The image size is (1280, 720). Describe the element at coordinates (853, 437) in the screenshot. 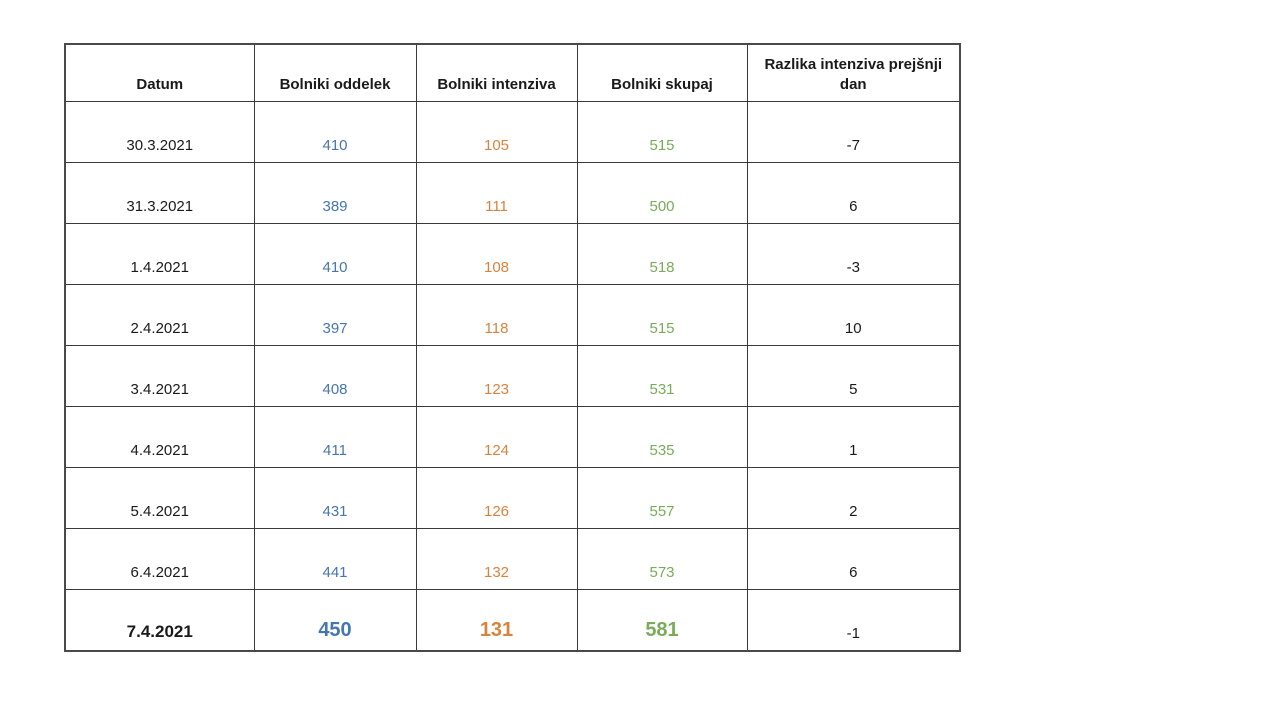

I see `razlika-cell: 1` at that location.